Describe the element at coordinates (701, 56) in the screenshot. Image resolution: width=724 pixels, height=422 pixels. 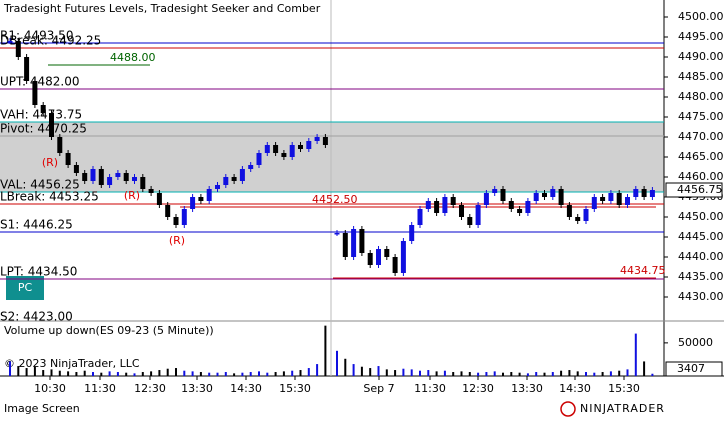
I see `y-tick-label: 4490.00` at that location.